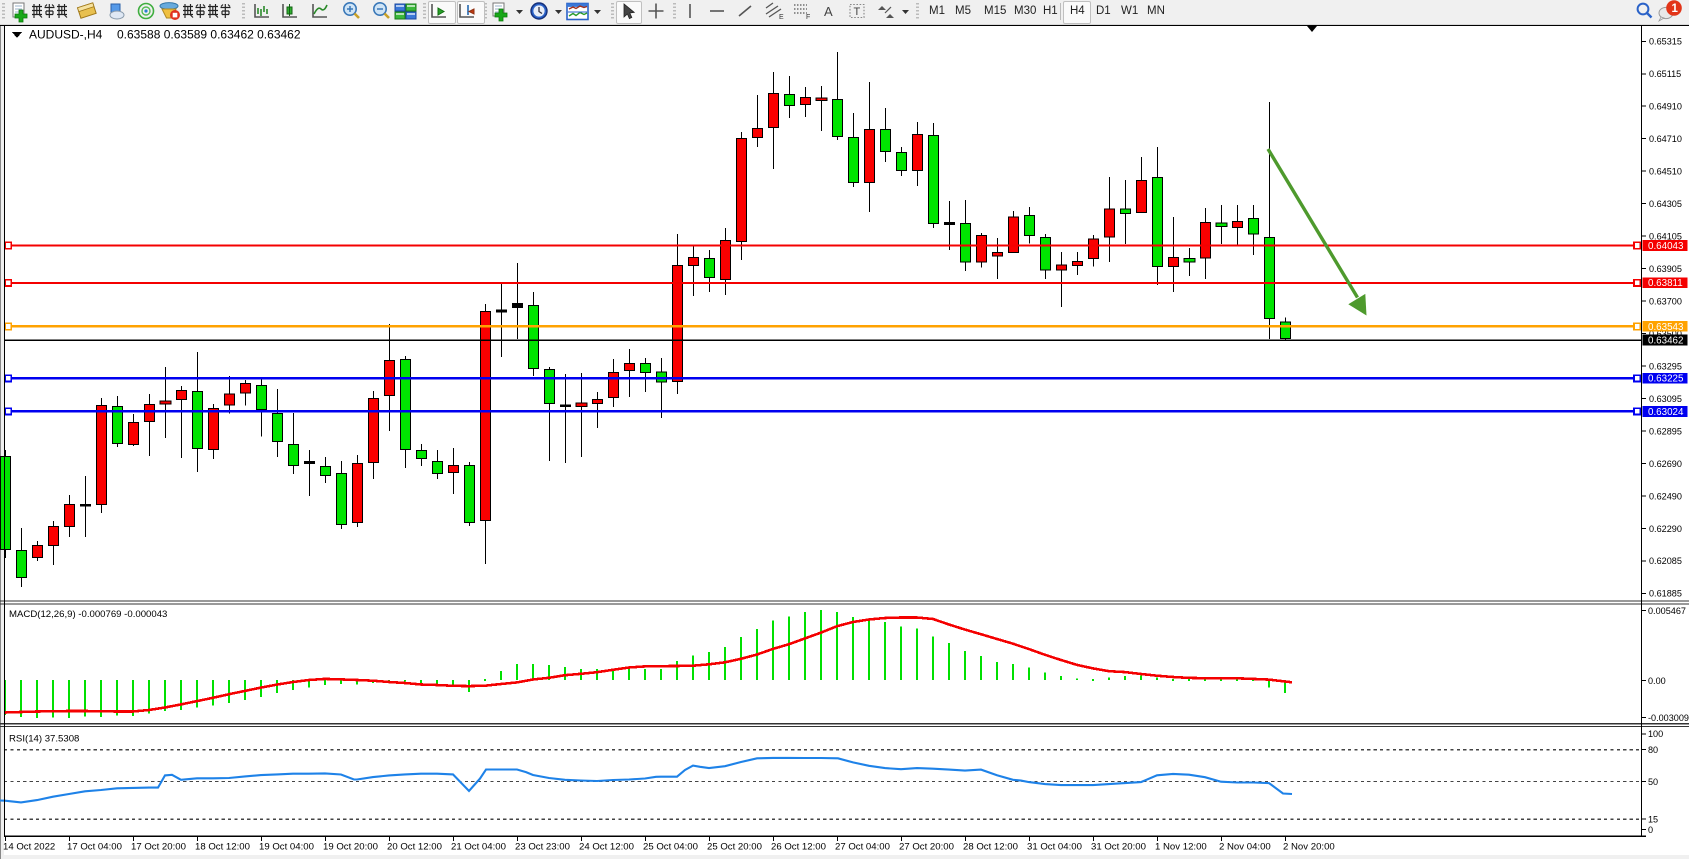 This screenshot has width=1689, height=859. Describe the element at coordinates (1181, 847) in the screenshot. I see `svg-text: 1 Nov 12:00` at that location.